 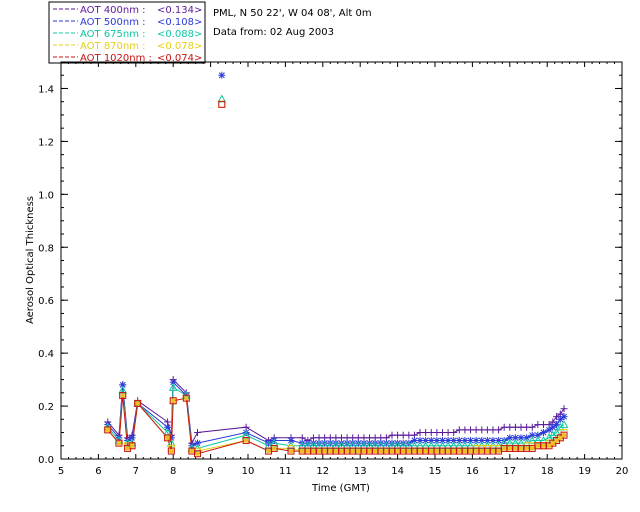 I want to click on y-tick-label: 0.0, so click(x=46, y=460).